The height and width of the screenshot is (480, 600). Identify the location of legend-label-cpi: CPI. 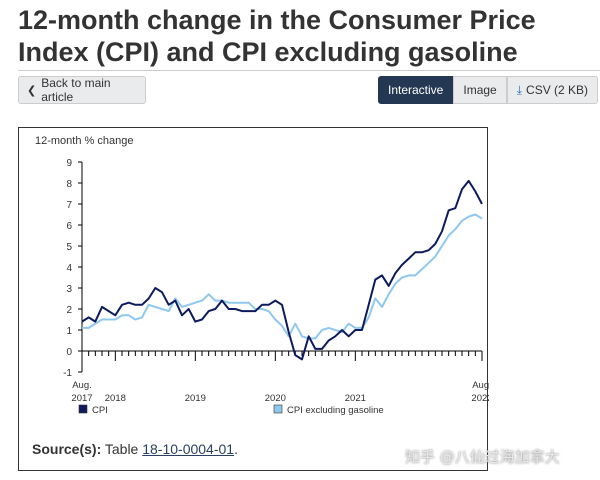
(100, 410).